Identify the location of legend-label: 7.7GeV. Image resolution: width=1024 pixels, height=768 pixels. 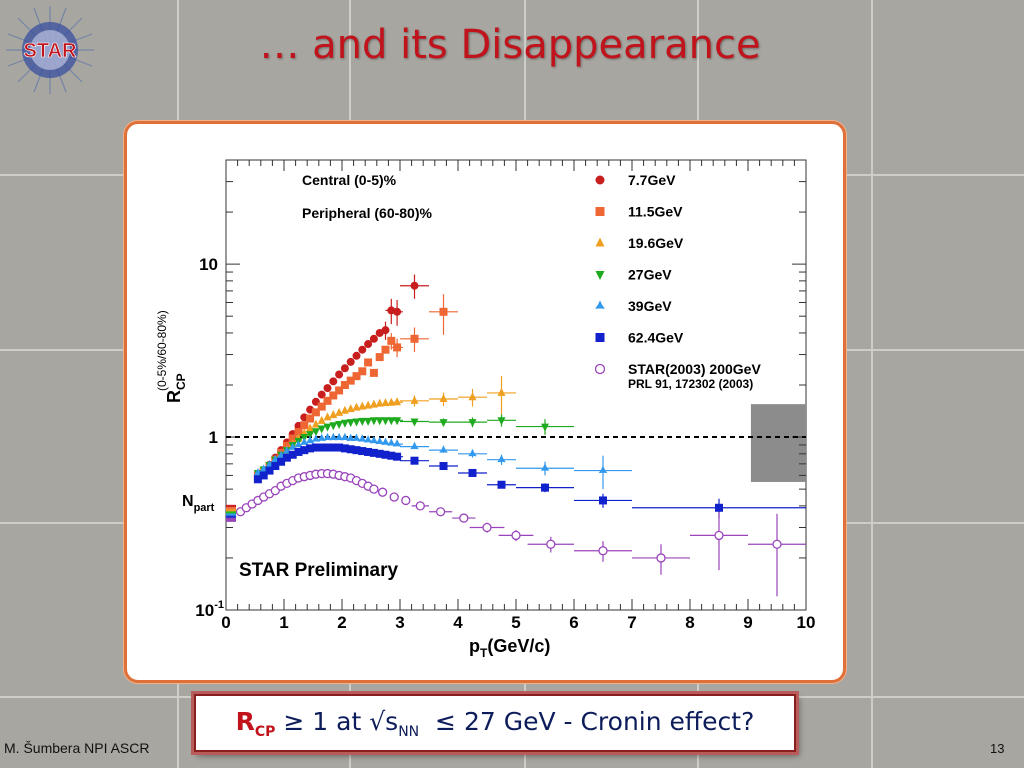
(652, 180).